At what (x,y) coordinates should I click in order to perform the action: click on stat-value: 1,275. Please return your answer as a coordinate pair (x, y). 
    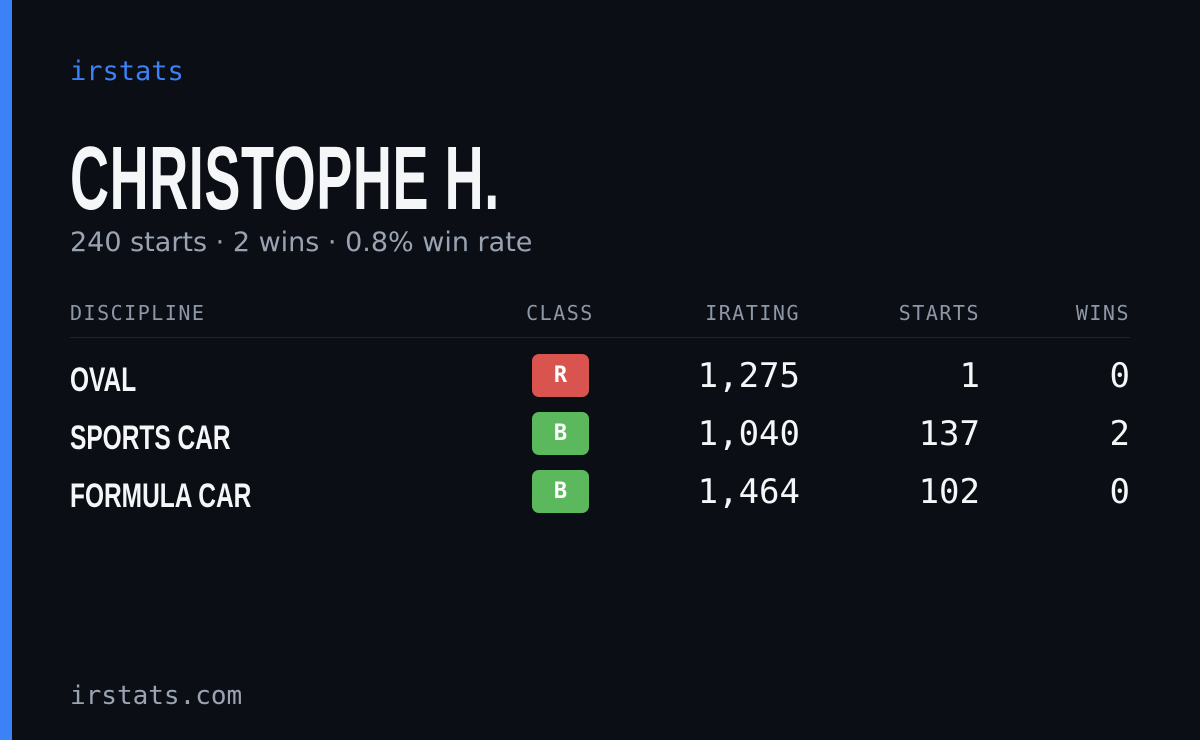
    Looking at the image, I should click on (748, 376).